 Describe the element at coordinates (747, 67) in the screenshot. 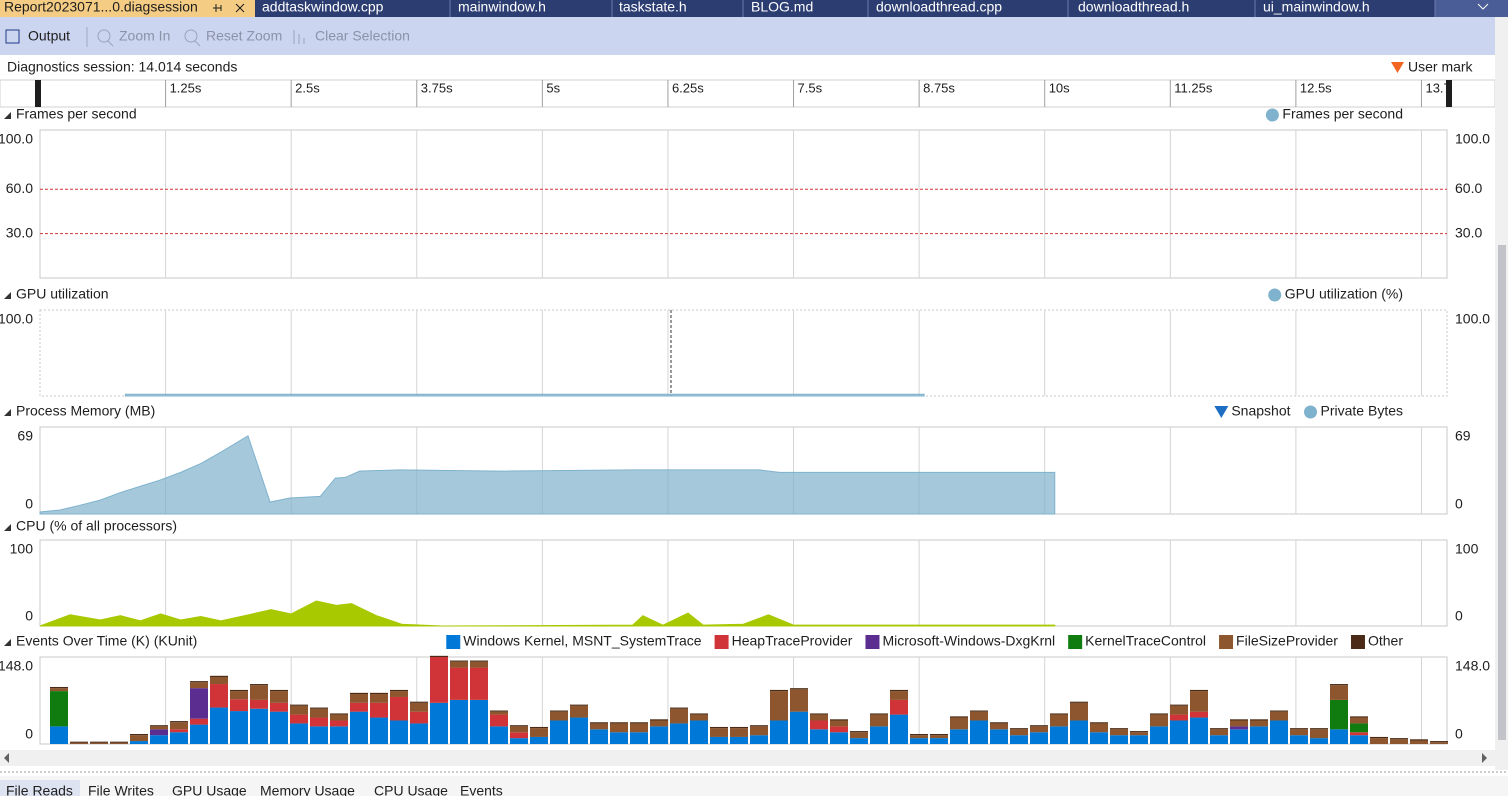

I see `session-header` at that location.